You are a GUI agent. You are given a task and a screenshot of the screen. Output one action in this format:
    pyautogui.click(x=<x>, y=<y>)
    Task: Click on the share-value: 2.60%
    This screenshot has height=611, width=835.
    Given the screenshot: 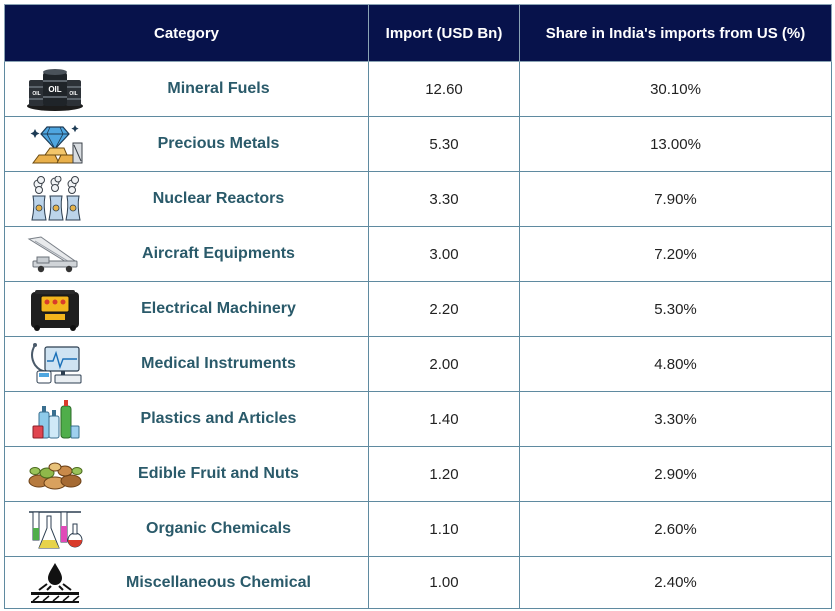 What is the action you would take?
    pyautogui.click(x=675, y=529)
    